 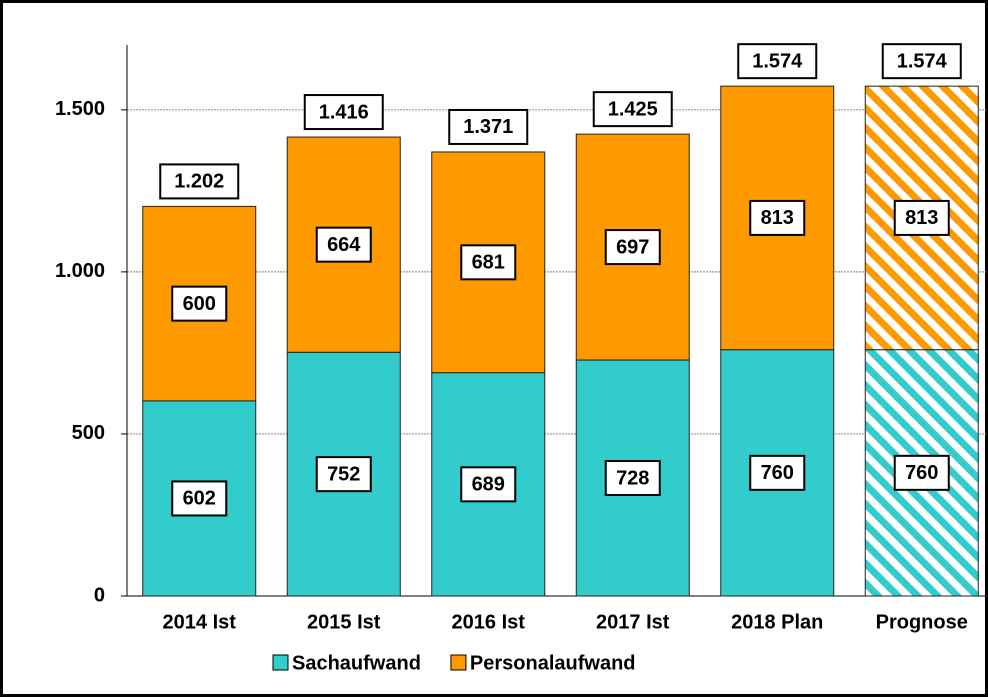 What do you see at coordinates (777, 622) in the screenshot?
I see `x-tick-label: 2018 Plan` at bounding box center [777, 622].